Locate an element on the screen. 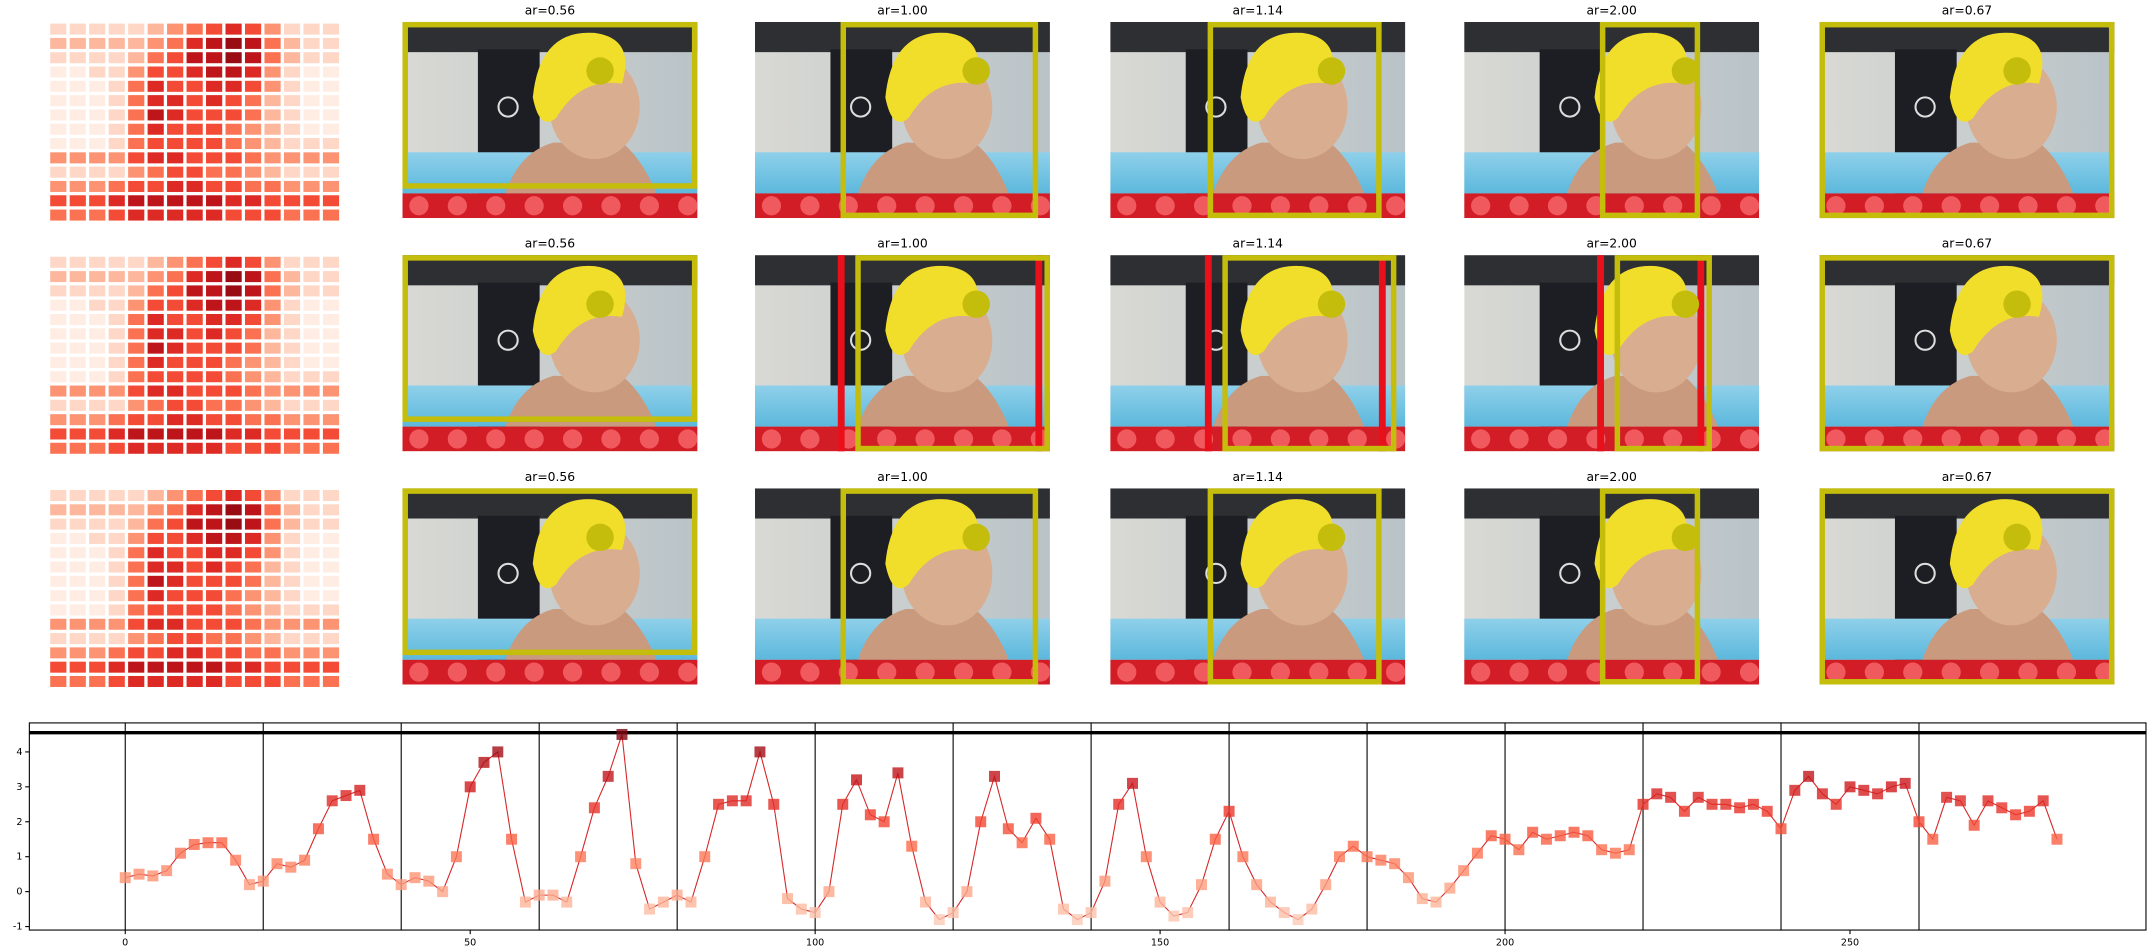 This screenshot has width=2152, height=952. x-tick-label: 150 is located at coordinates (1160, 942).